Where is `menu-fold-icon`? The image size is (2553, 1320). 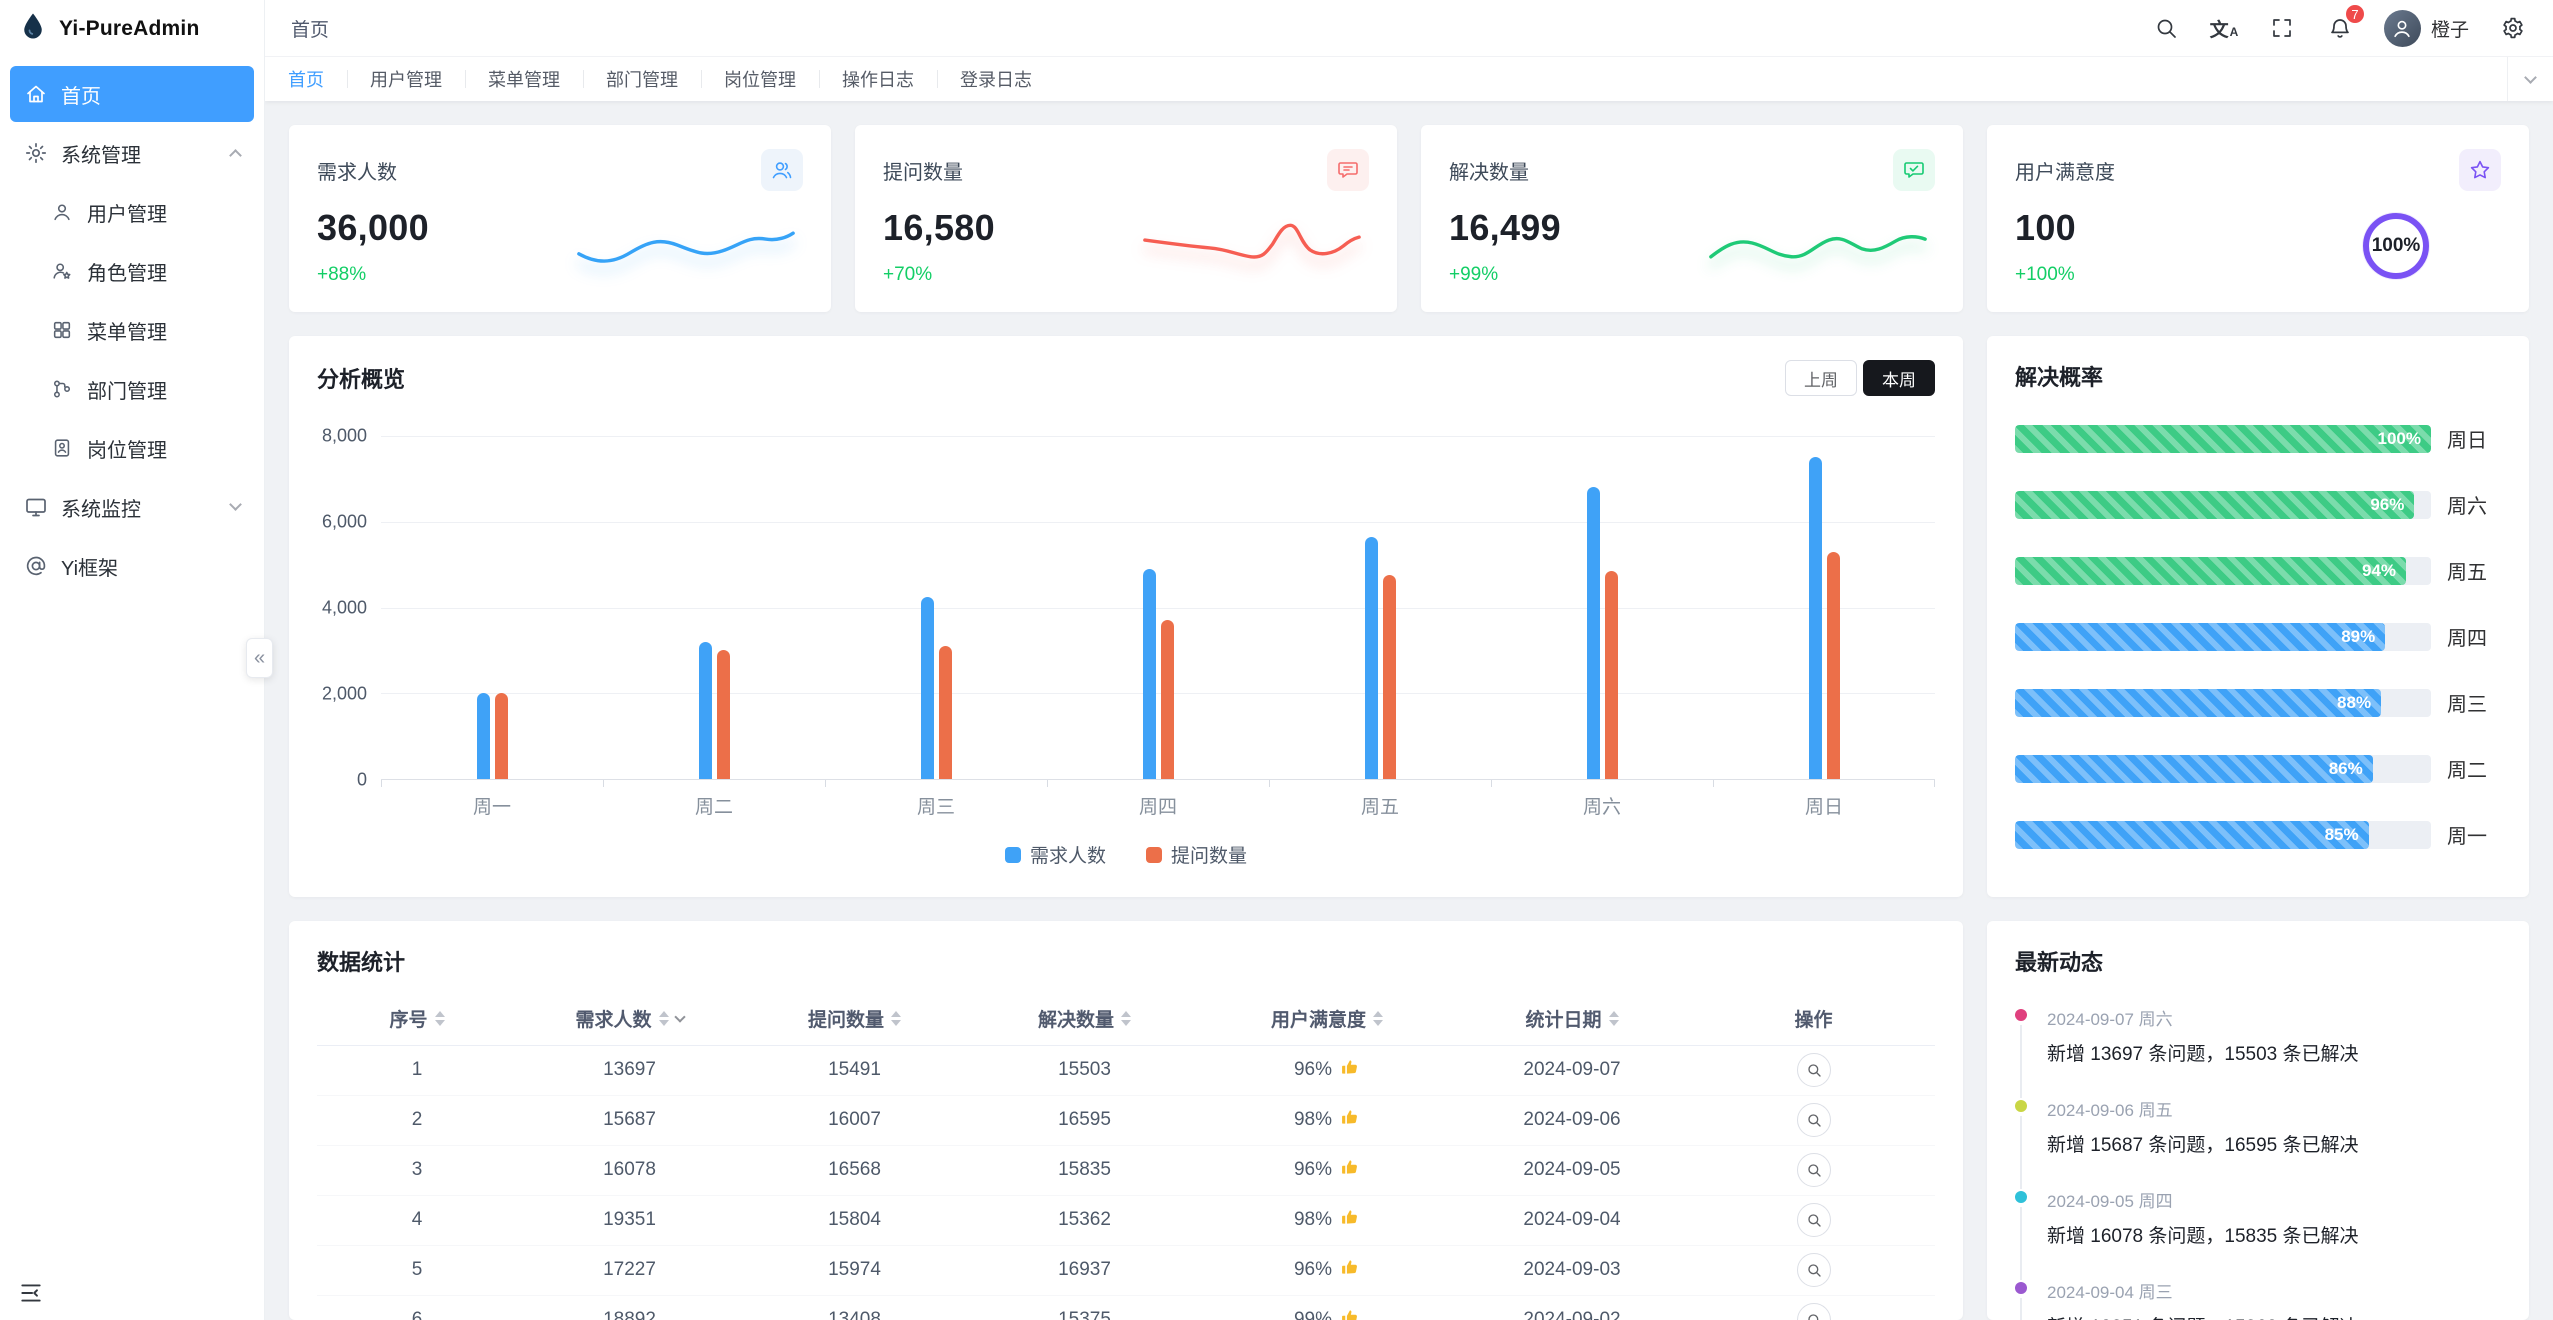
menu-fold-icon is located at coordinates (32, 1294).